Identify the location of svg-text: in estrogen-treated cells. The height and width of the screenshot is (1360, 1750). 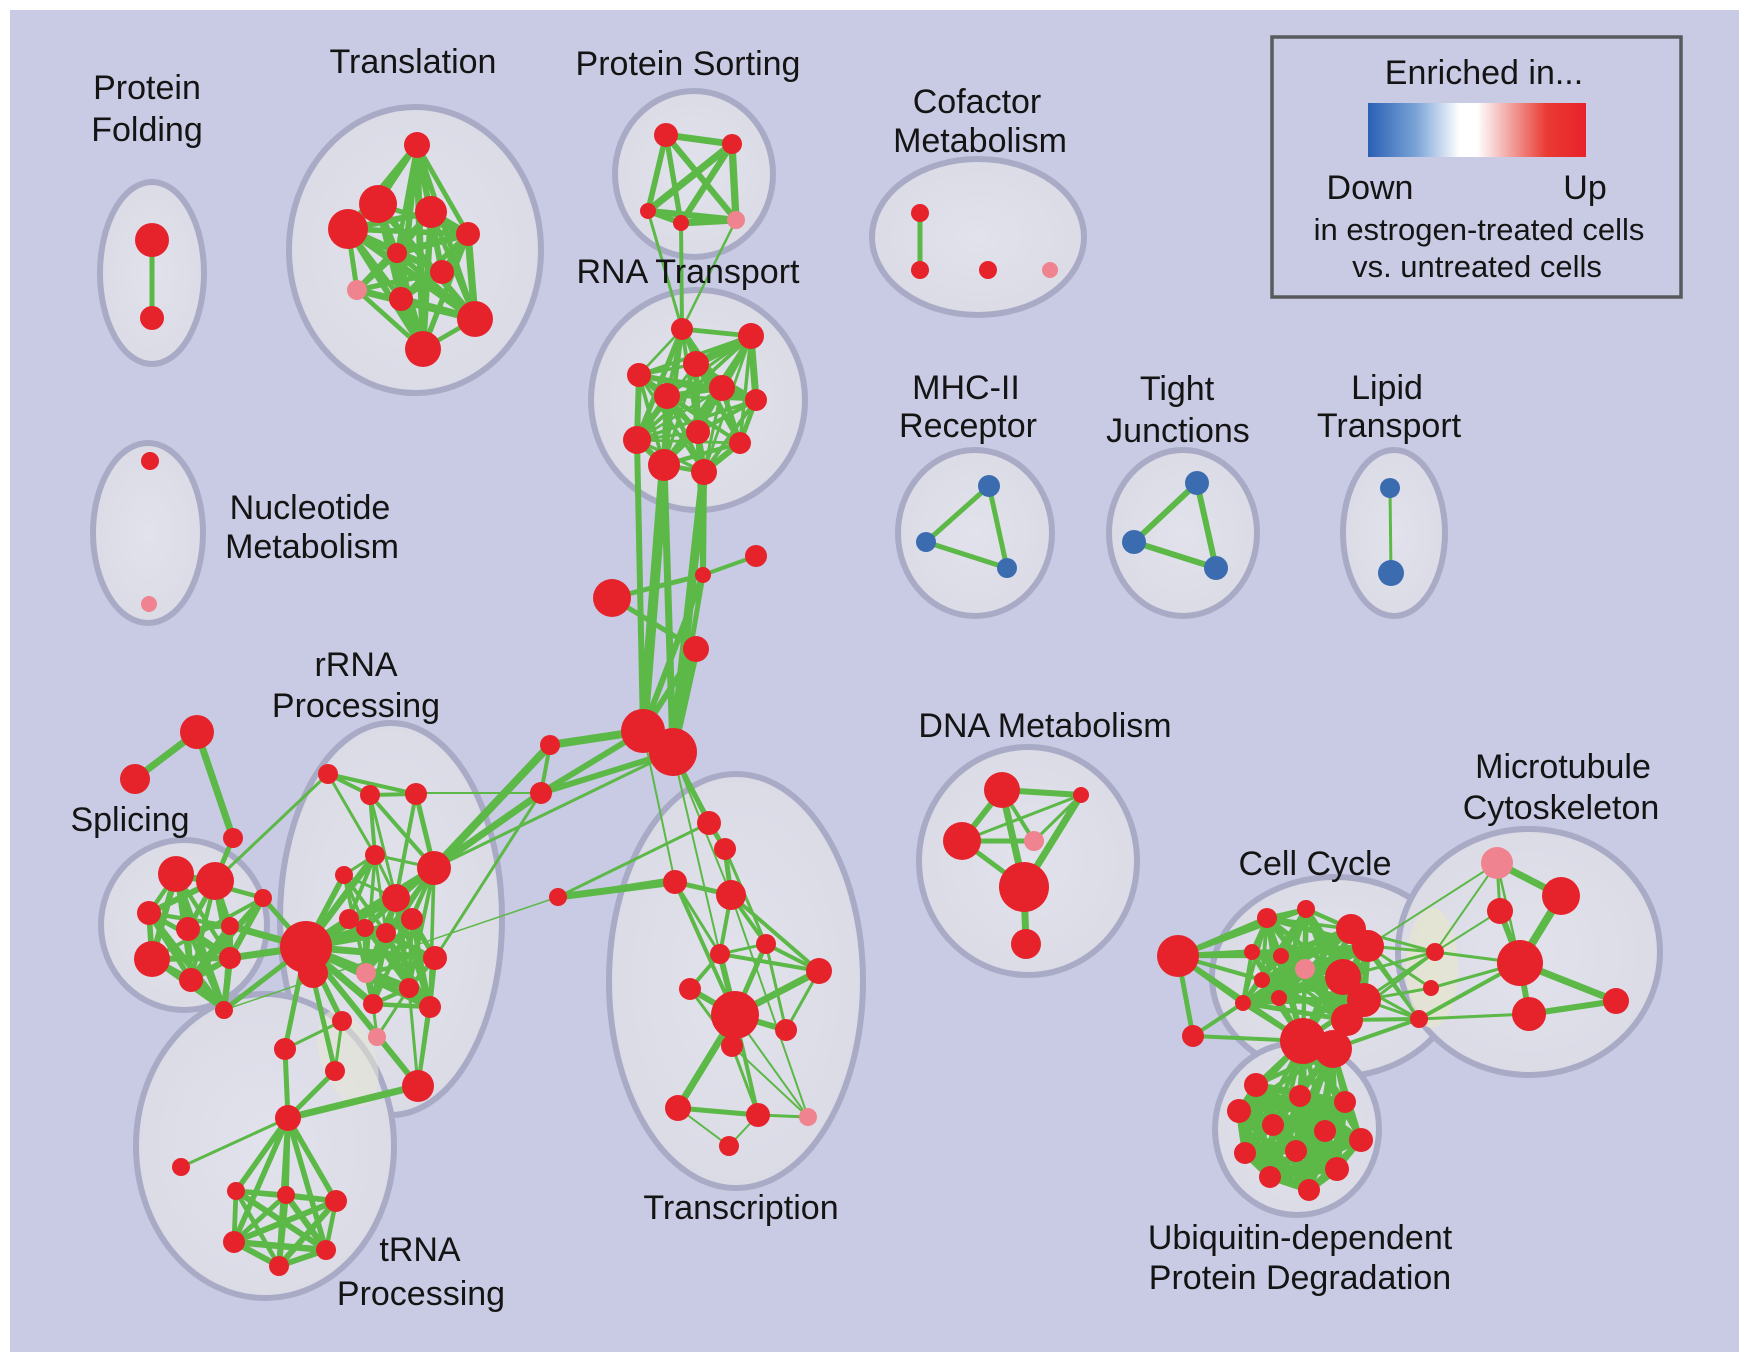
(1479, 229).